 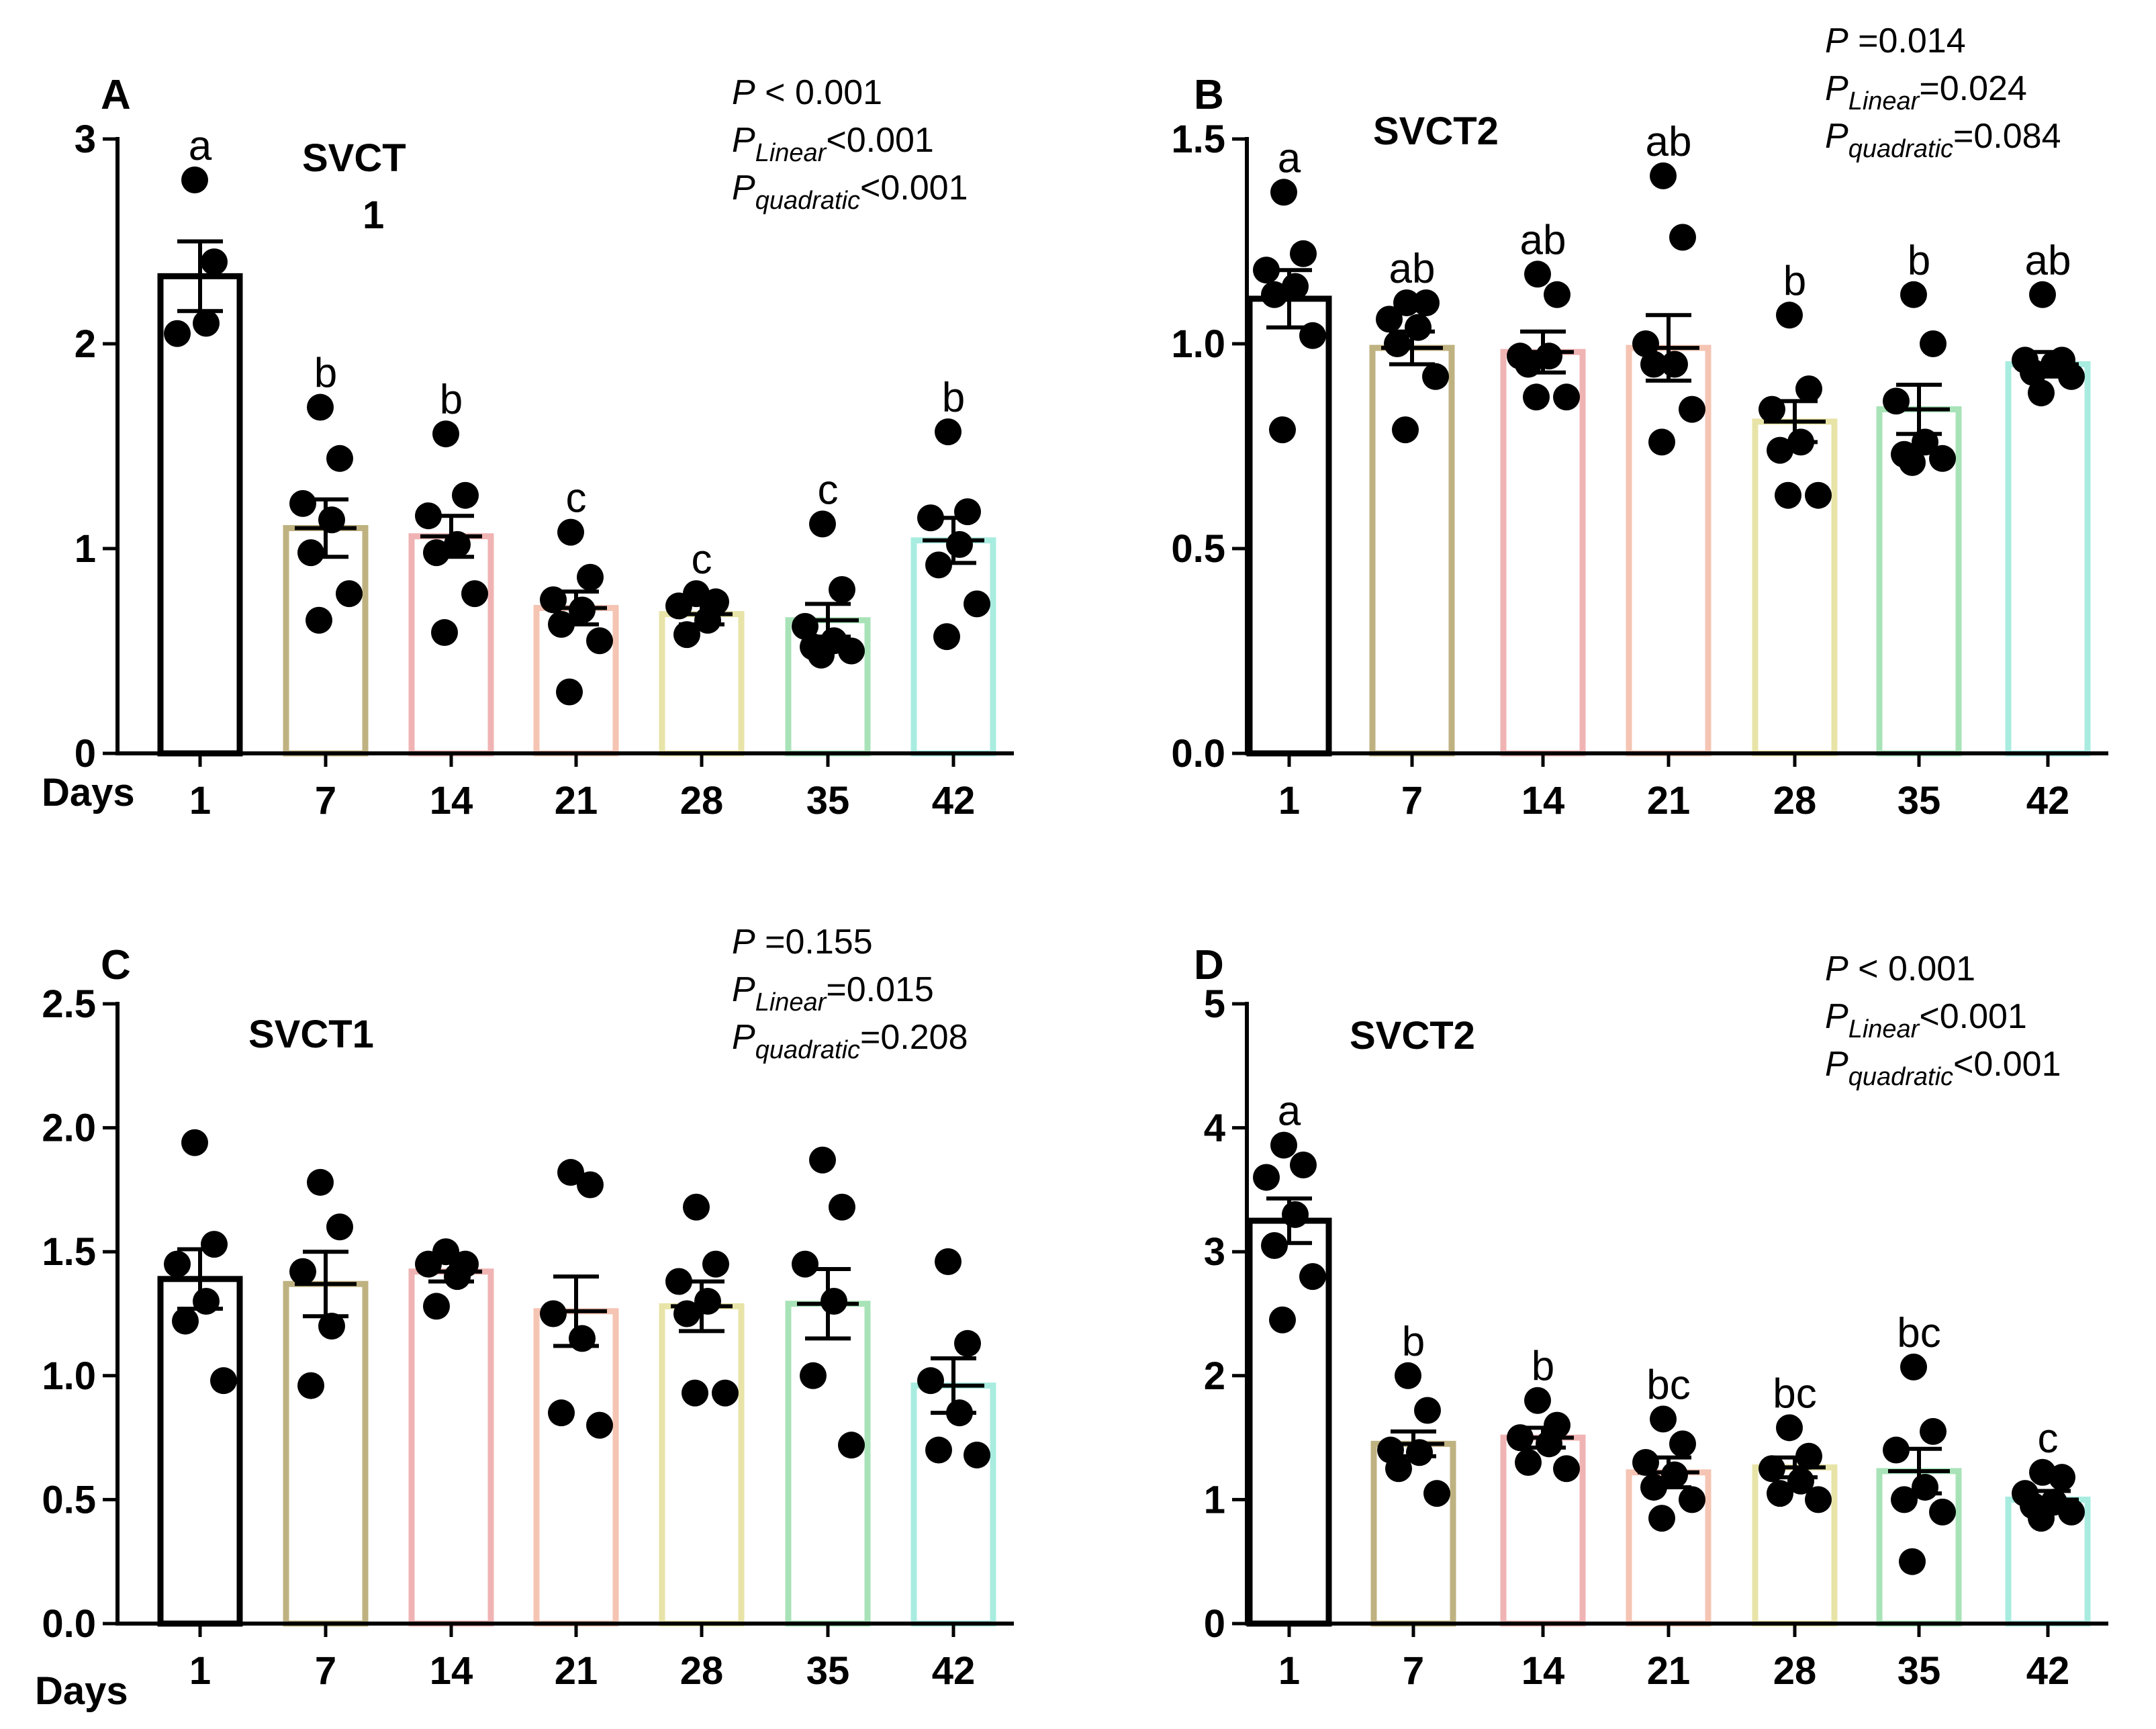 I want to click on panel-label: A, so click(x=116, y=95).